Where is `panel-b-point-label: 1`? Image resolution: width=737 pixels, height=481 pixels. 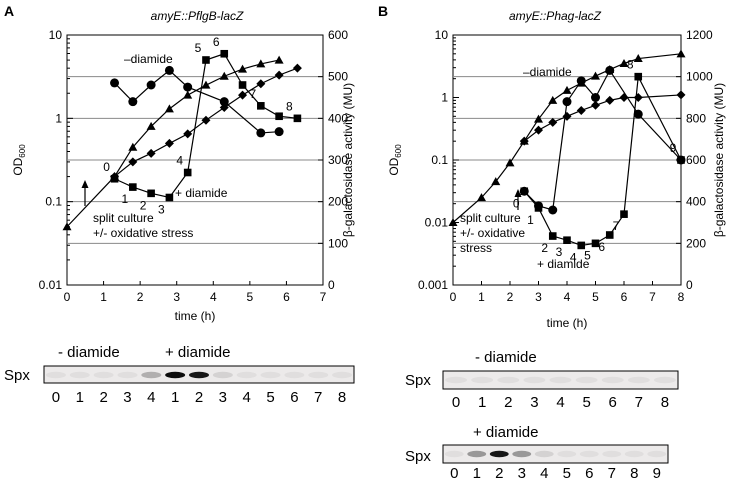 panel-b-point-label: 1 is located at coordinates (530, 220).